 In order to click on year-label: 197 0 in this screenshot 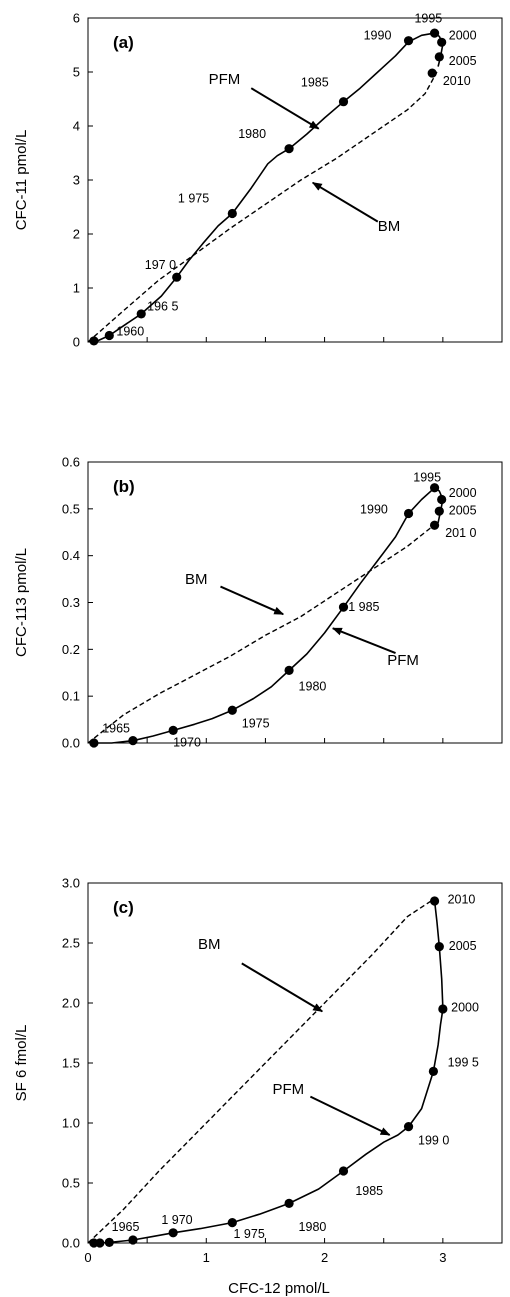, I will do `click(160, 265)`.